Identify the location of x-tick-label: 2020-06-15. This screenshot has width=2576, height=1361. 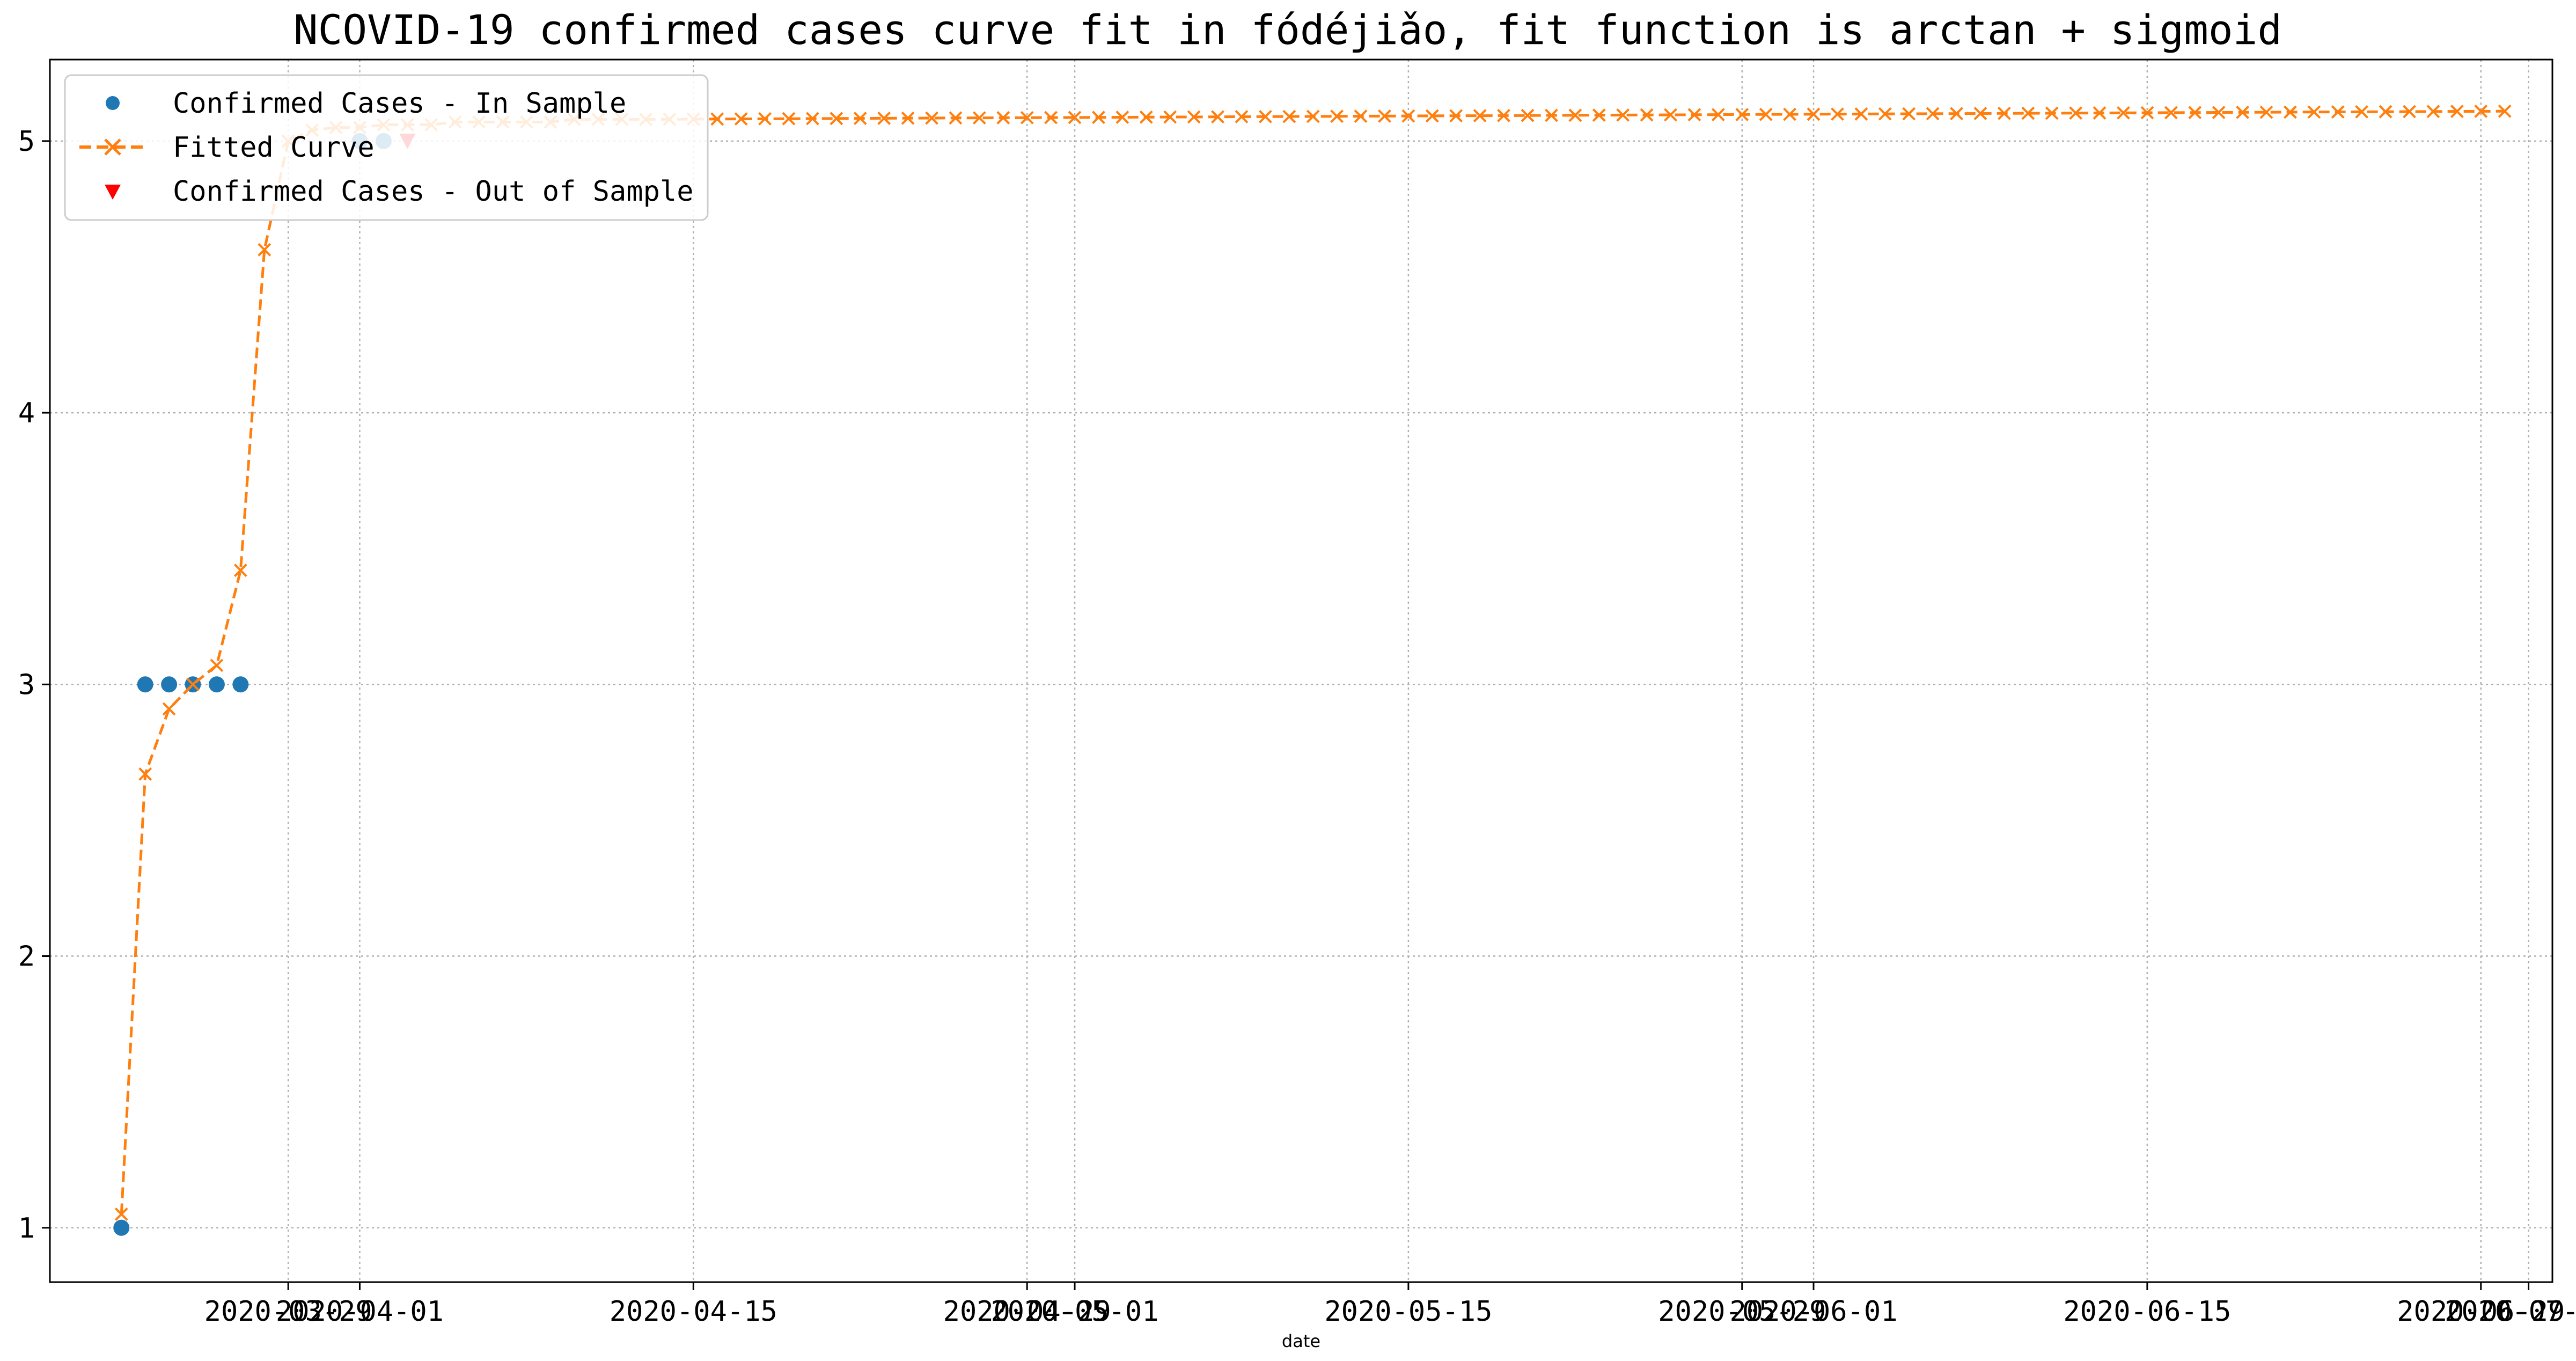
(2147, 1312).